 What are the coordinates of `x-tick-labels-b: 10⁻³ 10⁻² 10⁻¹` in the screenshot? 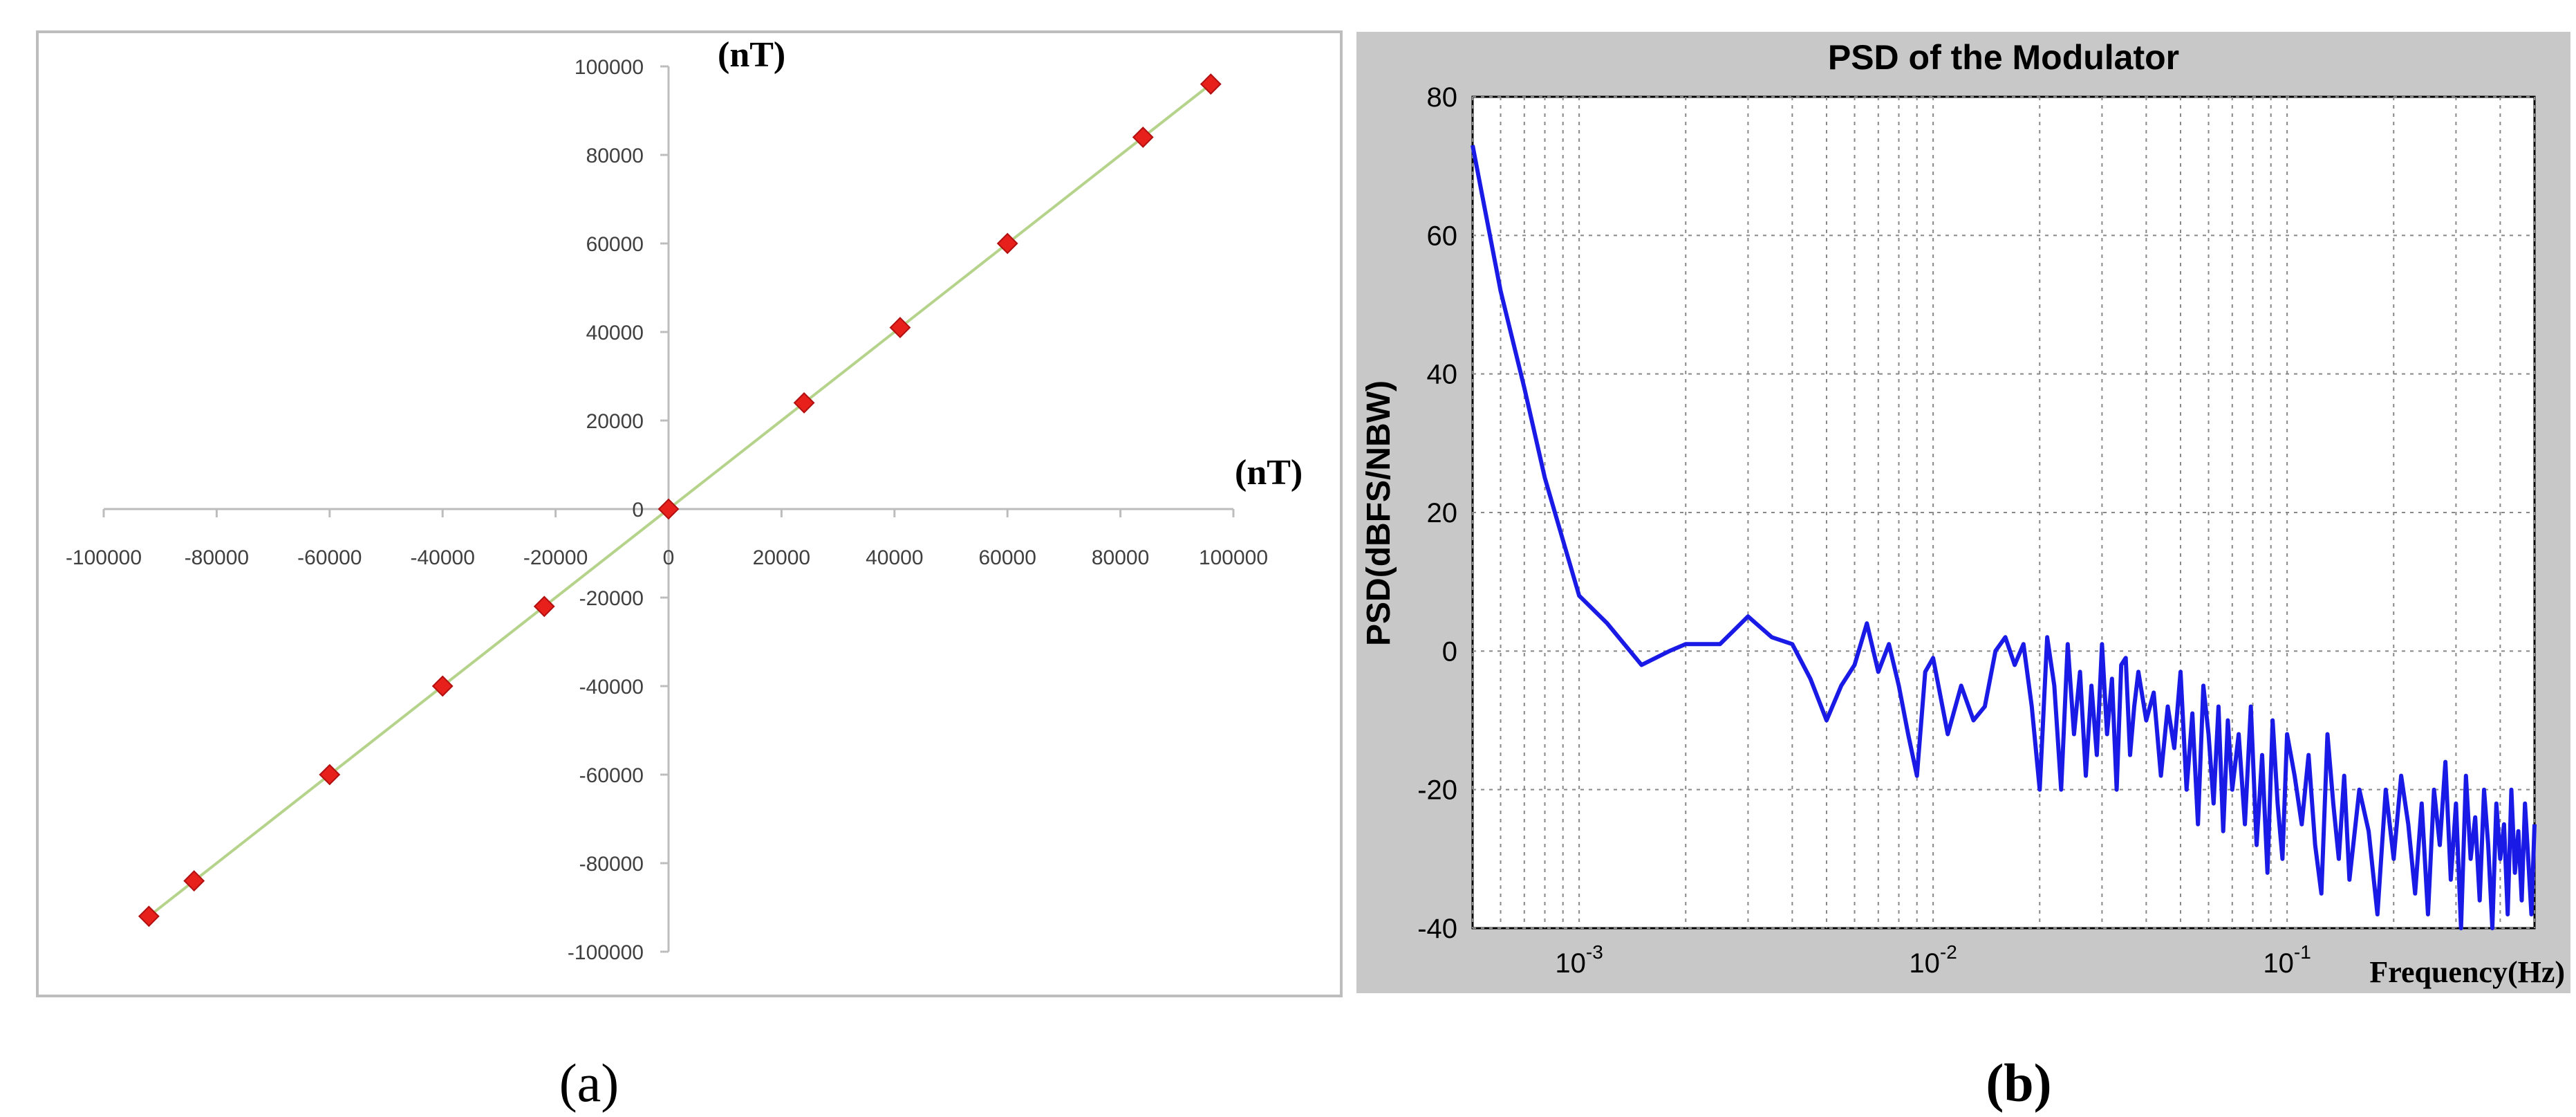 It's located at (1933, 960).